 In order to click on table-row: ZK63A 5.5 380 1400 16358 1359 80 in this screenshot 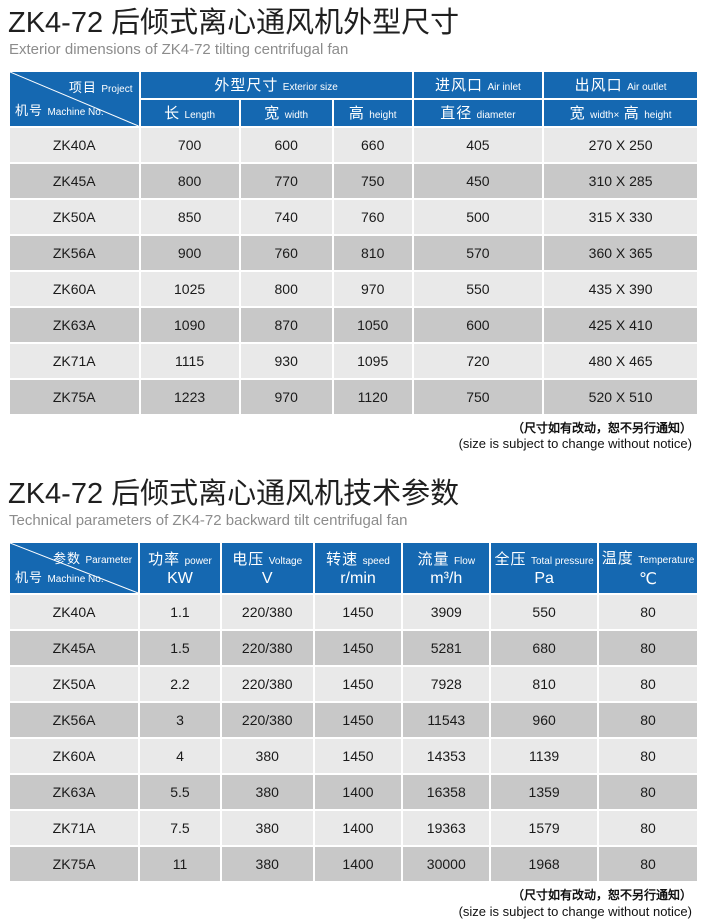, I will do `click(353, 792)`.